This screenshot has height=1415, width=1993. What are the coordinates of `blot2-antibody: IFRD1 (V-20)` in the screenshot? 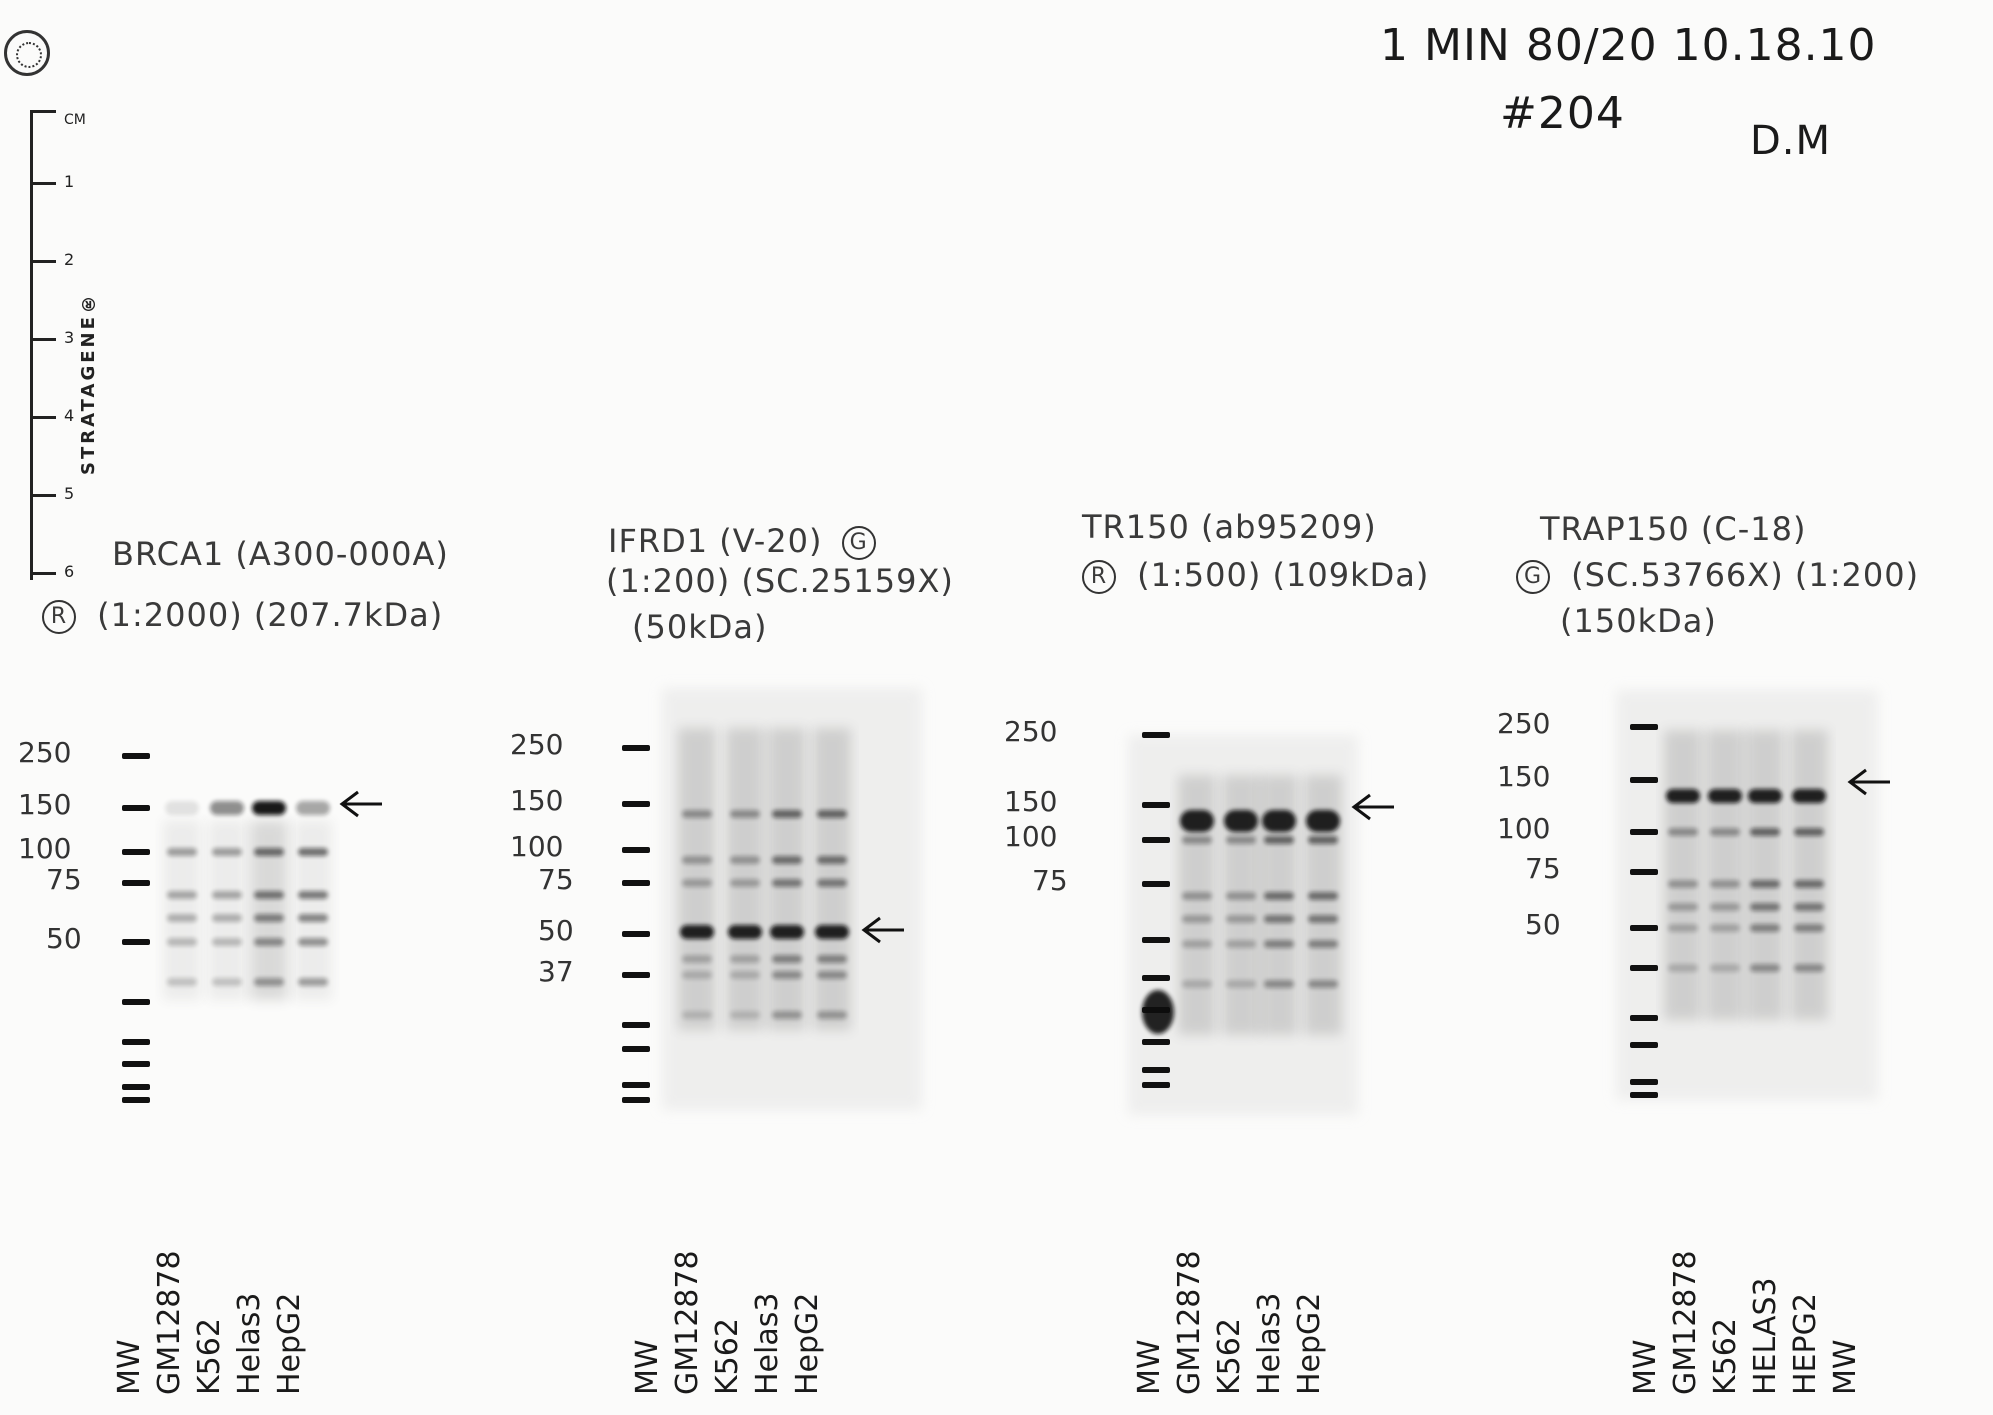 It's located at (715, 541).